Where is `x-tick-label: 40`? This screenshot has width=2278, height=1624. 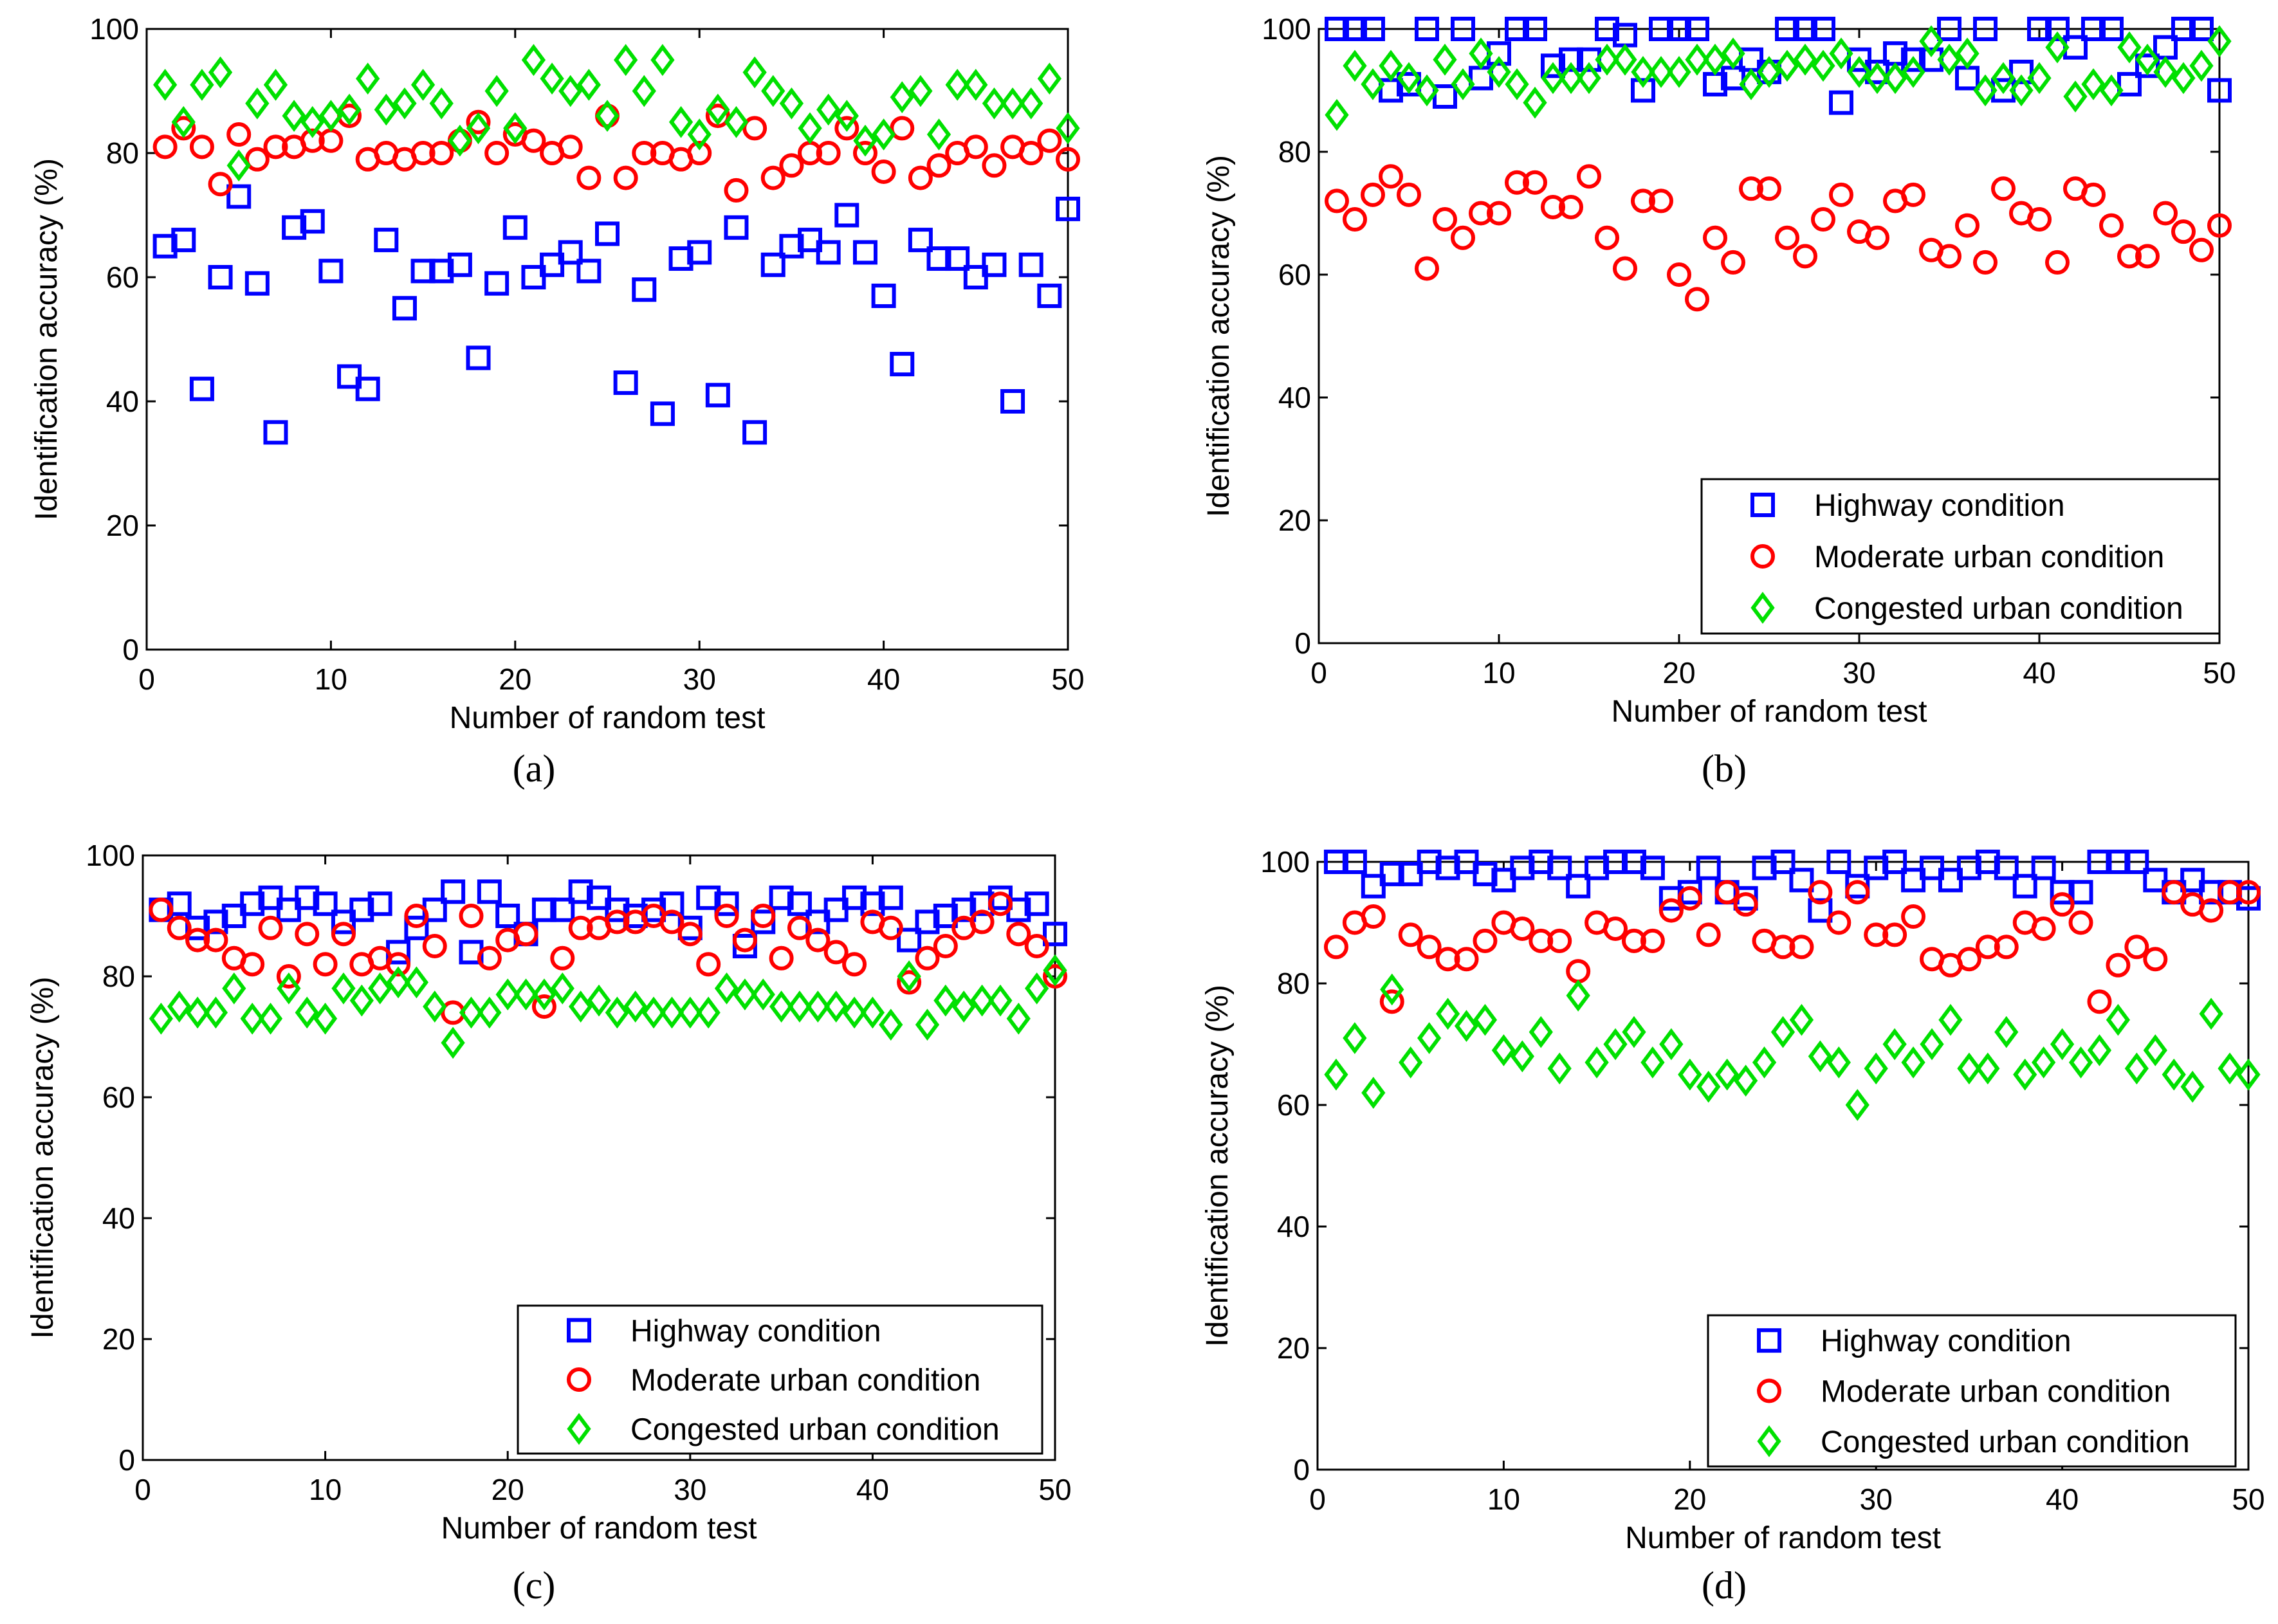
x-tick-label: 40 is located at coordinates (2039, 673).